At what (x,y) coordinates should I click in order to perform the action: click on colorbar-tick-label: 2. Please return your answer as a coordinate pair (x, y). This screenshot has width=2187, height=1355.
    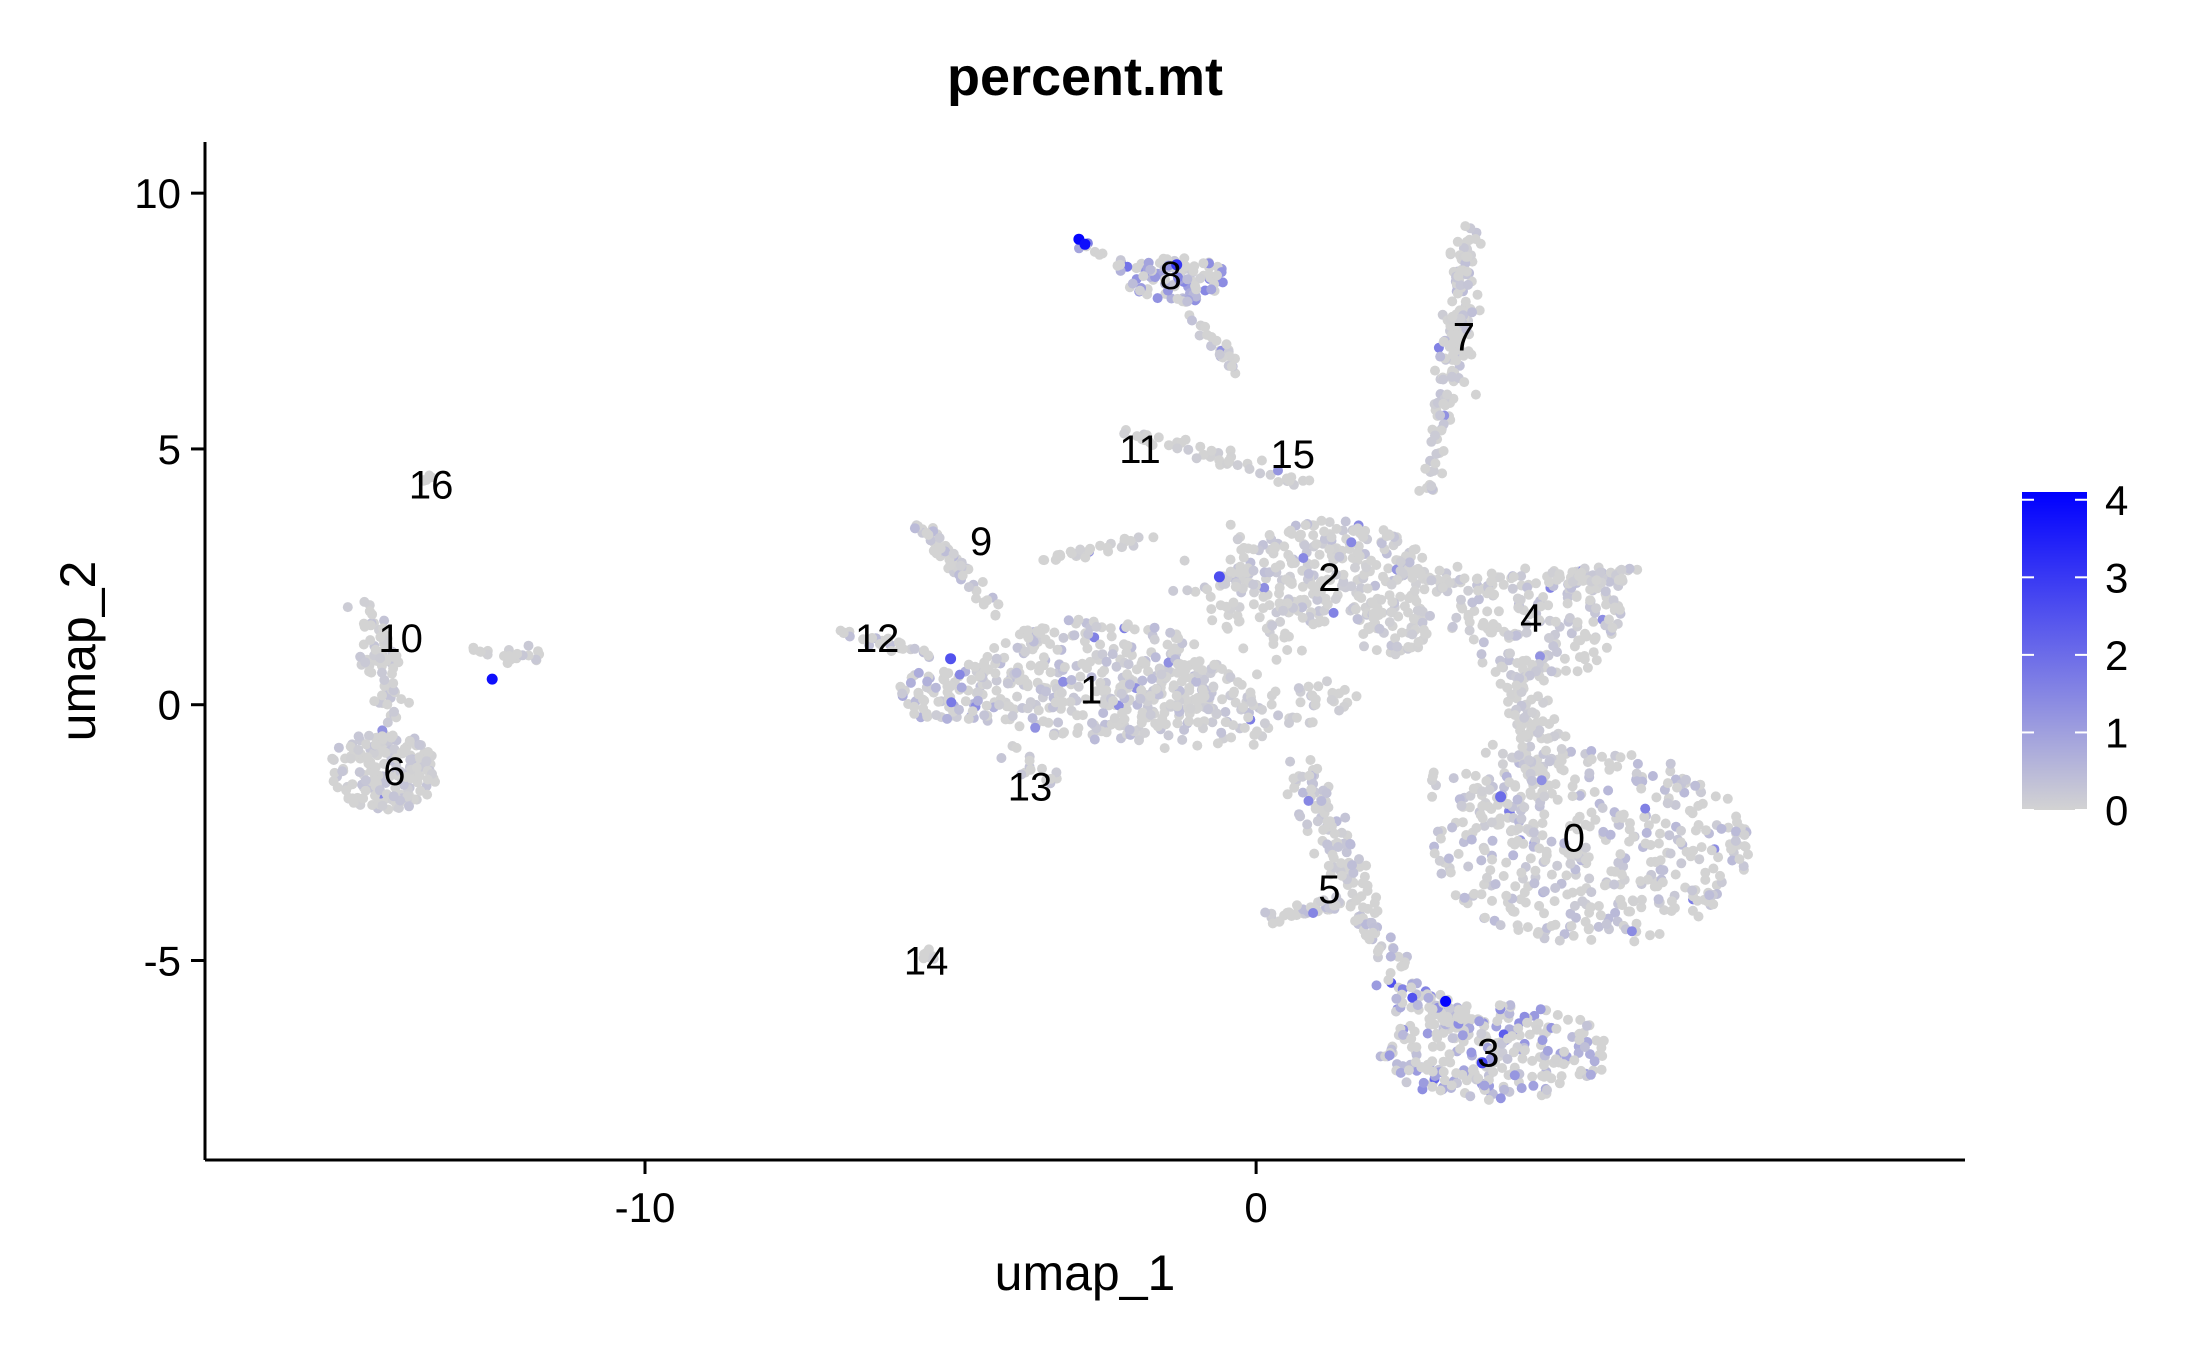
    Looking at the image, I should click on (2116, 655).